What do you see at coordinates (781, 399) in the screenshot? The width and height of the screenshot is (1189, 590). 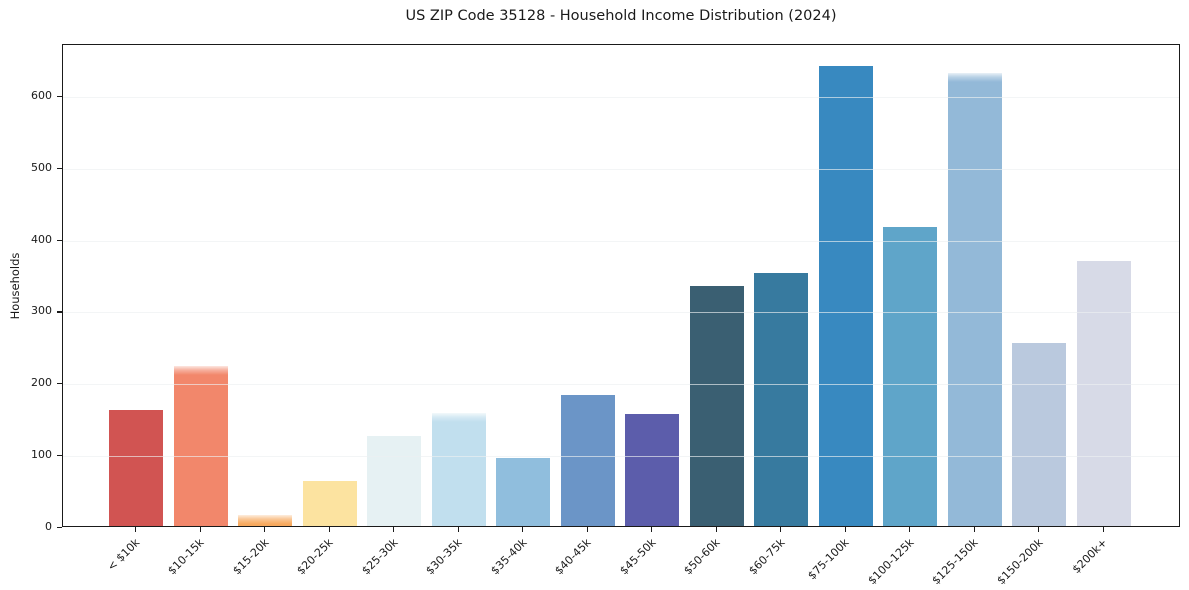 I see `bar-60-75k` at bounding box center [781, 399].